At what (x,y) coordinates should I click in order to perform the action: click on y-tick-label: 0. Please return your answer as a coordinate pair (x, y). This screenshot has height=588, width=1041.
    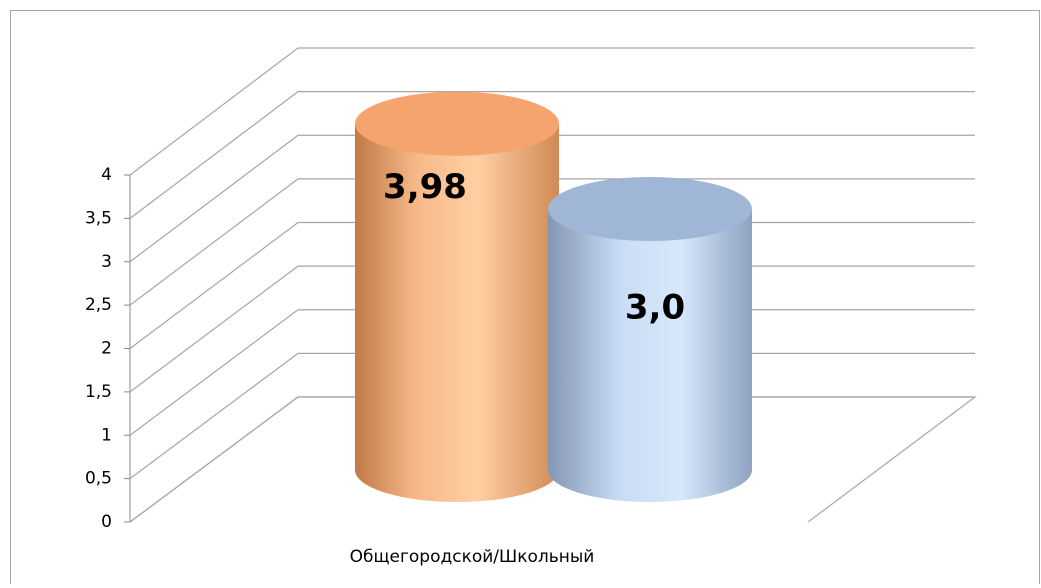
    Looking at the image, I should click on (106, 522).